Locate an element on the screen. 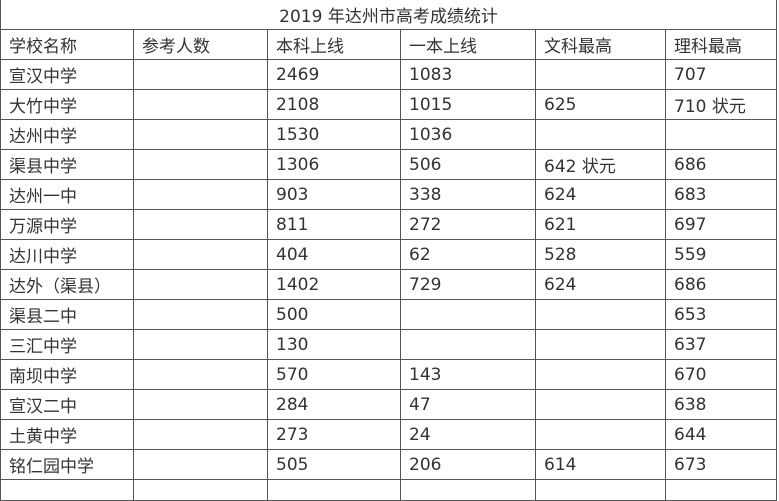 This screenshot has height=501, width=779. column-header: 学校名称 is located at coordinates (67, 44).